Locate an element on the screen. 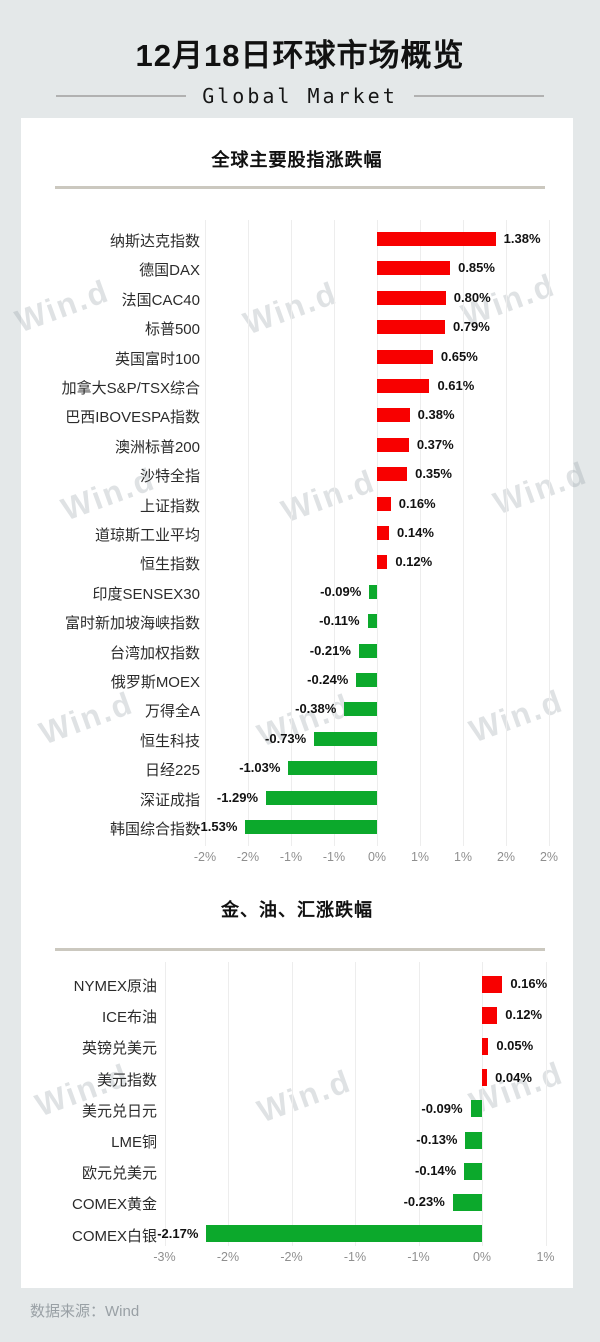  bar-value-label: 0.35% is located at coordinates (433, 474).